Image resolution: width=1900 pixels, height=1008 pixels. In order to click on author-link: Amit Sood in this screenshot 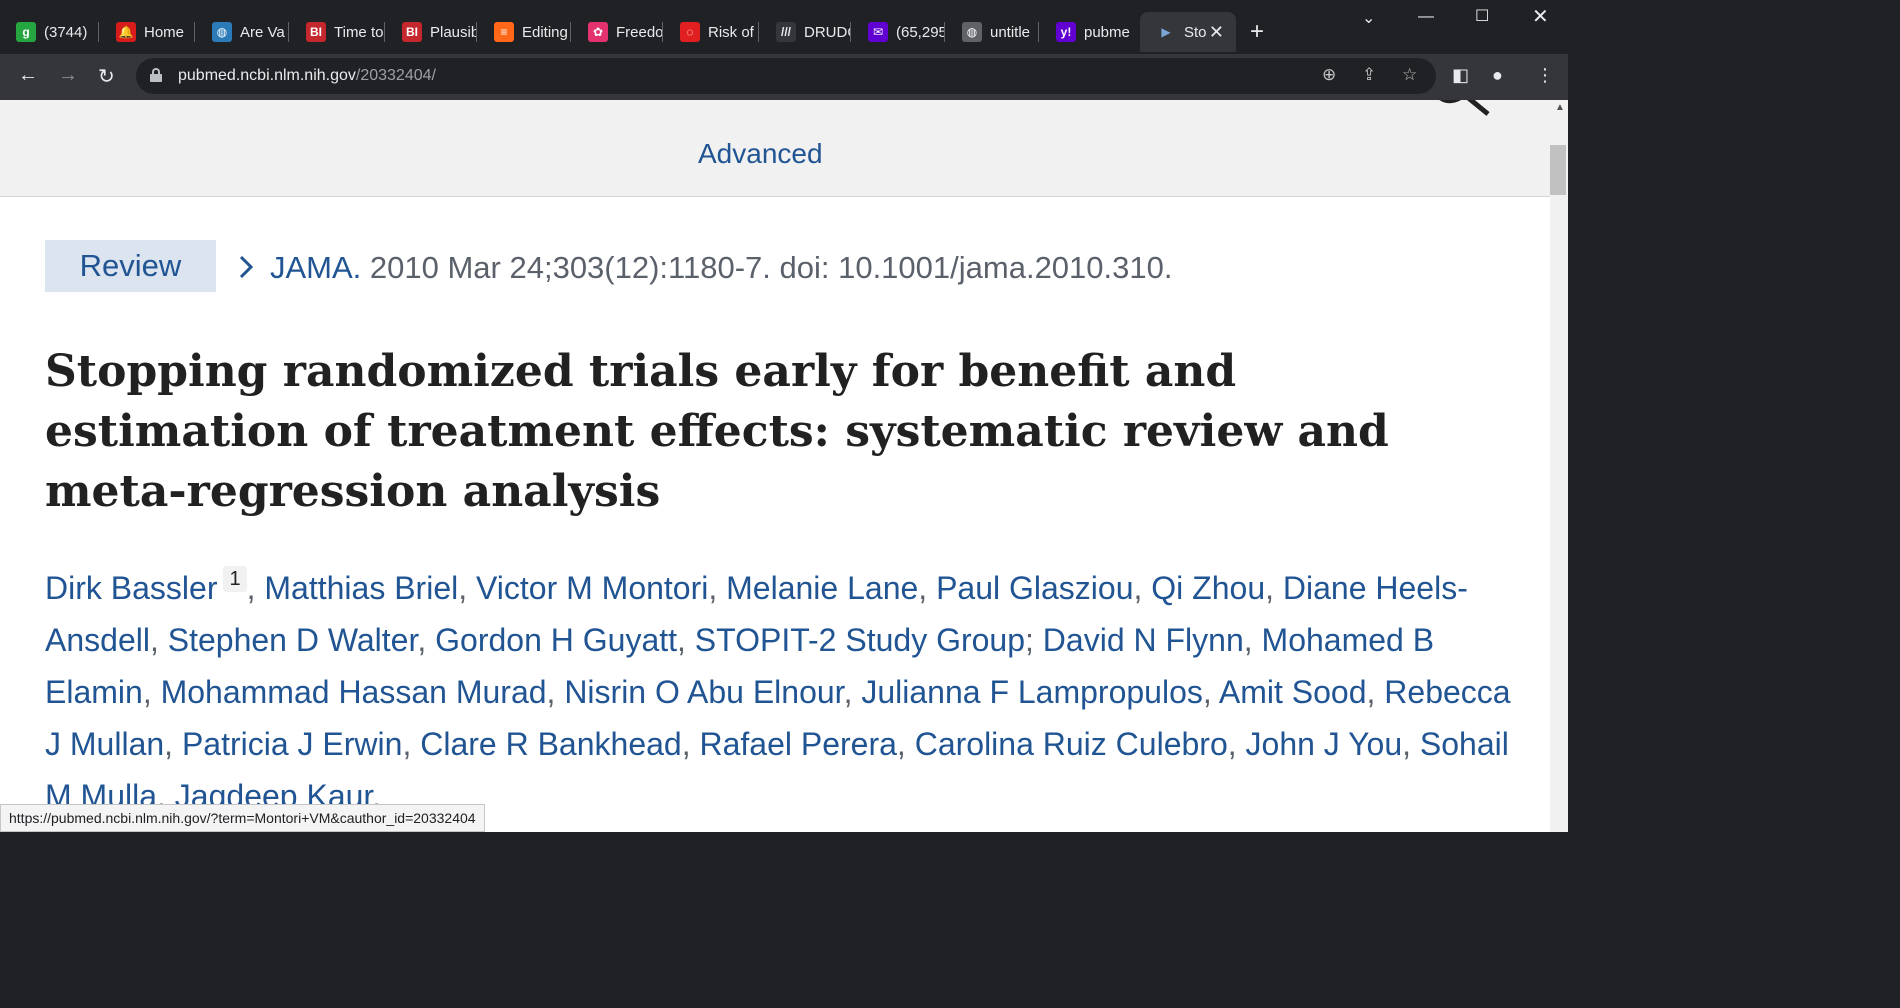, I will do `click(1292, 692)`.